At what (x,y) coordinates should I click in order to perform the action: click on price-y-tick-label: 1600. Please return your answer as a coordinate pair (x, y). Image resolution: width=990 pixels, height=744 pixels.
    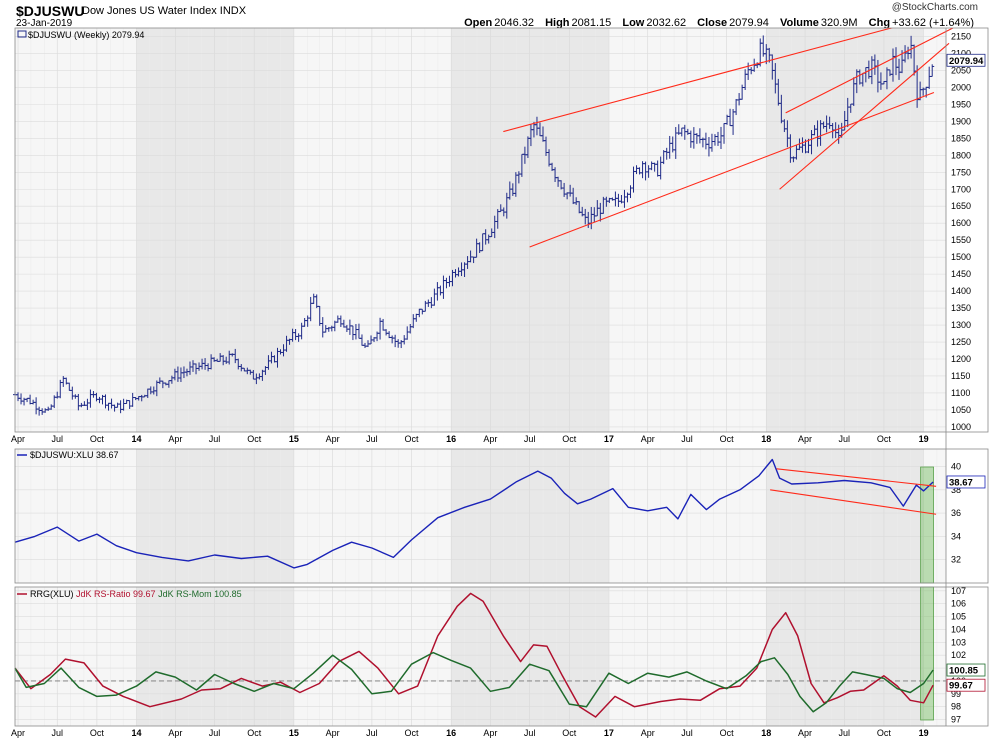
    Looking at the image, I should click on (961, 223).